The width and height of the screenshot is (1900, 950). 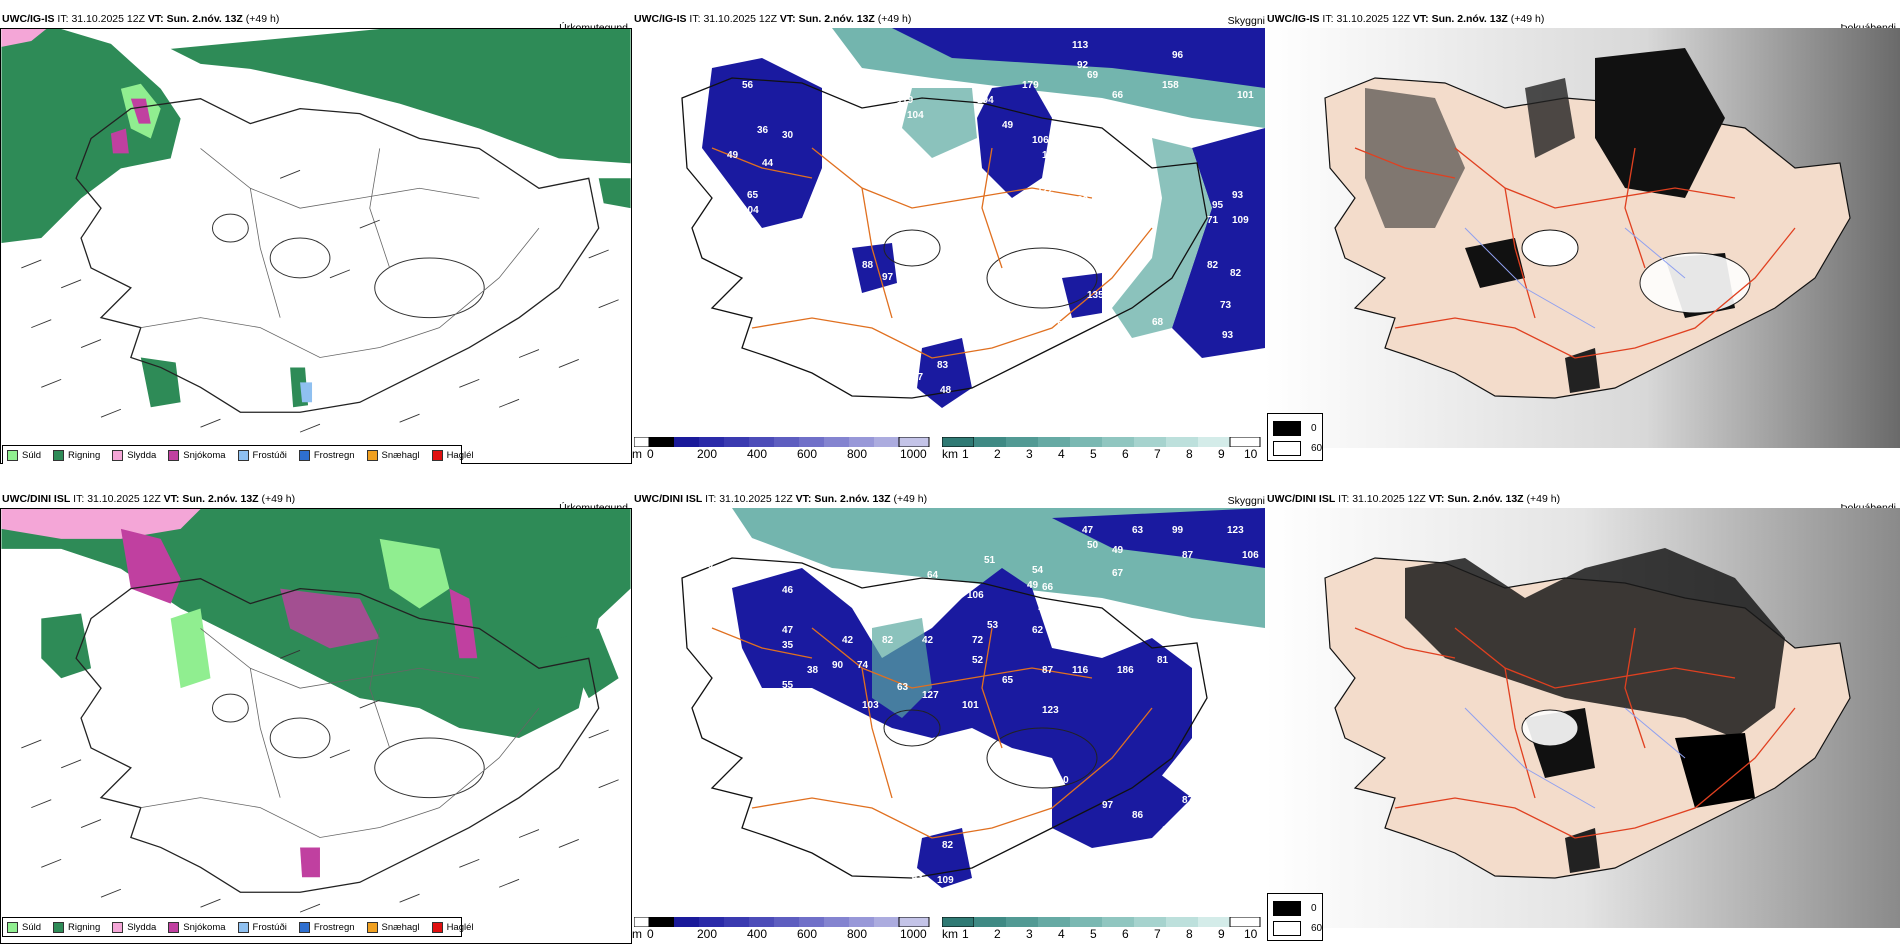 I want to click on visibility-tick: 2, so click(x=997, y=934).